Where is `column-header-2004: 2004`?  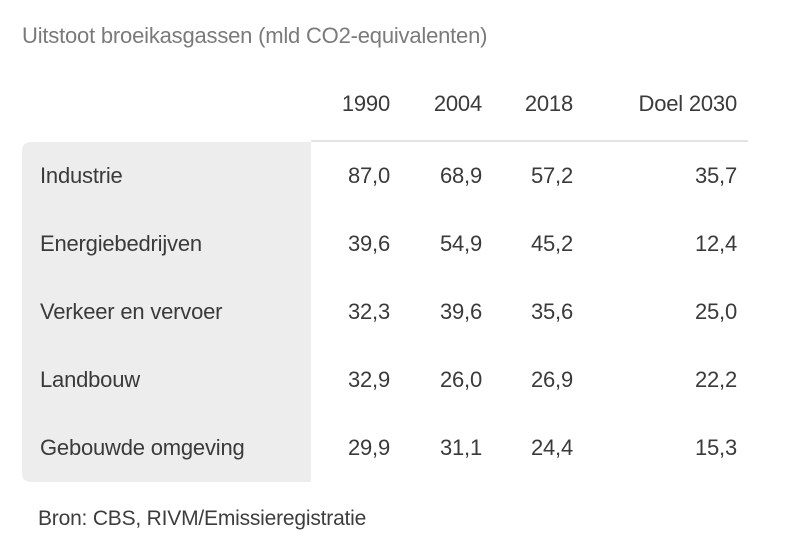
column-header-2004: 2004 is located at coordinates (457, 103).